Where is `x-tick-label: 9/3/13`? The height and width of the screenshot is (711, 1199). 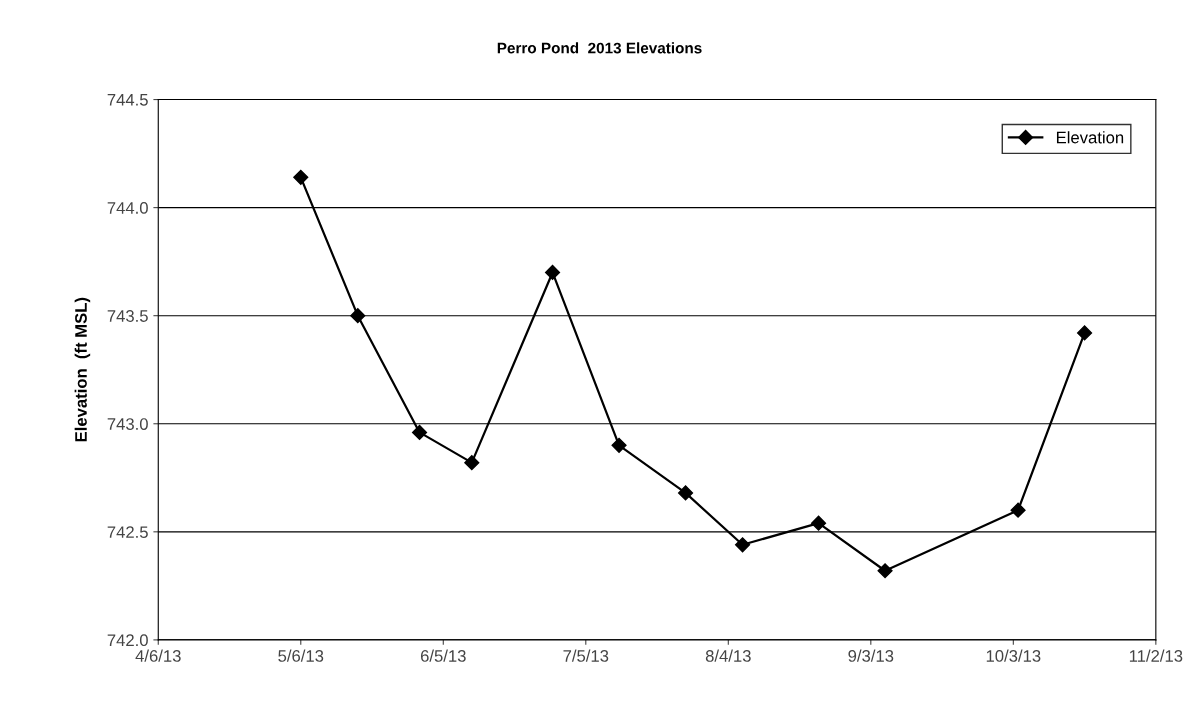 x-tick-label: 9/3/13 is located at coordinates (871, 655).